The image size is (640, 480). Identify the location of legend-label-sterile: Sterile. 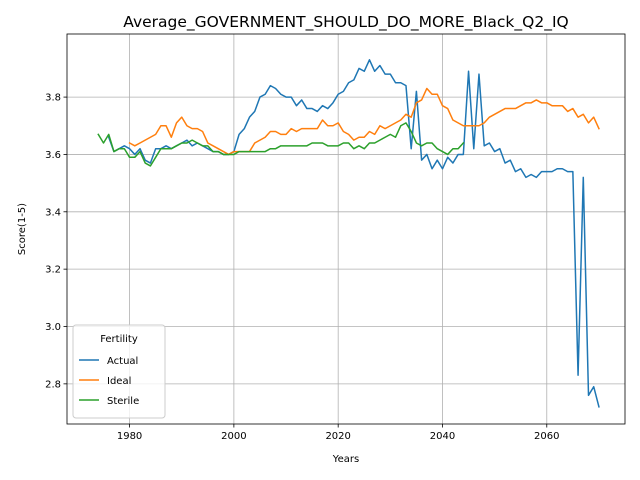
(123, 401).